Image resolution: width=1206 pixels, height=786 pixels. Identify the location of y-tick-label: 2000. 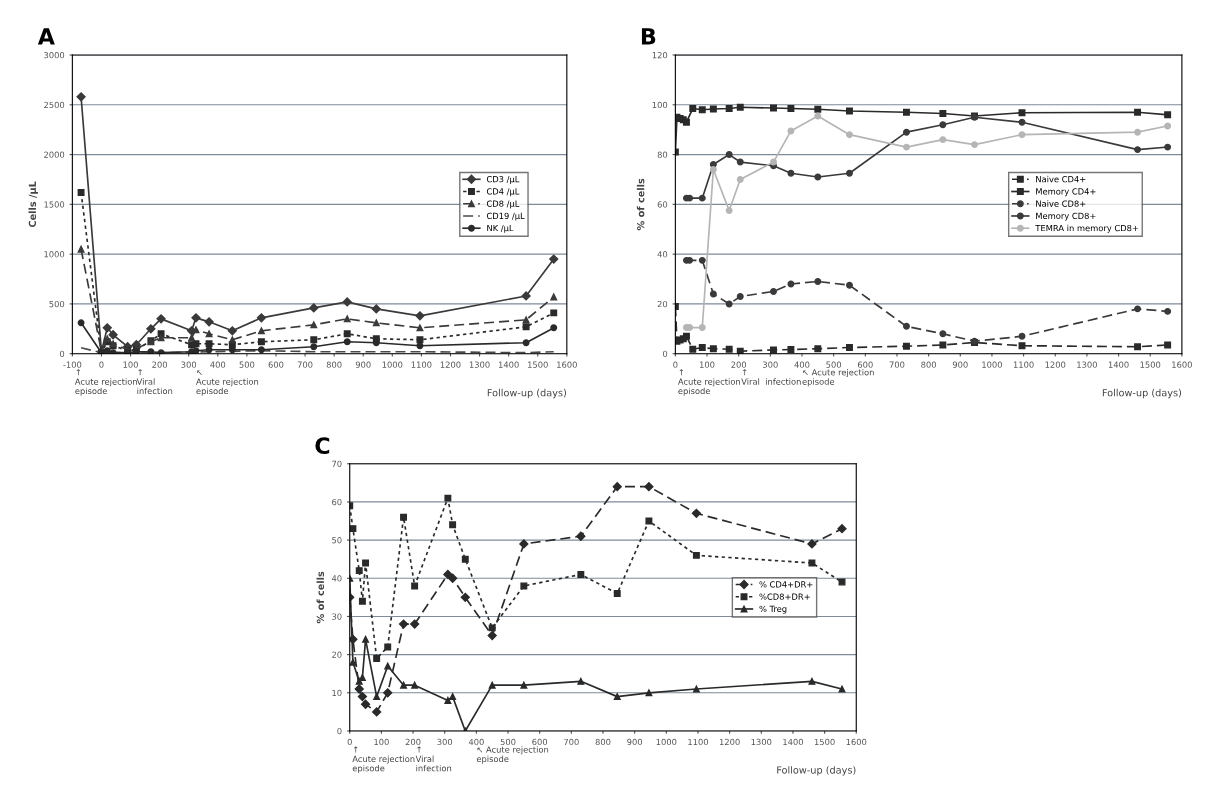
(54, 154).